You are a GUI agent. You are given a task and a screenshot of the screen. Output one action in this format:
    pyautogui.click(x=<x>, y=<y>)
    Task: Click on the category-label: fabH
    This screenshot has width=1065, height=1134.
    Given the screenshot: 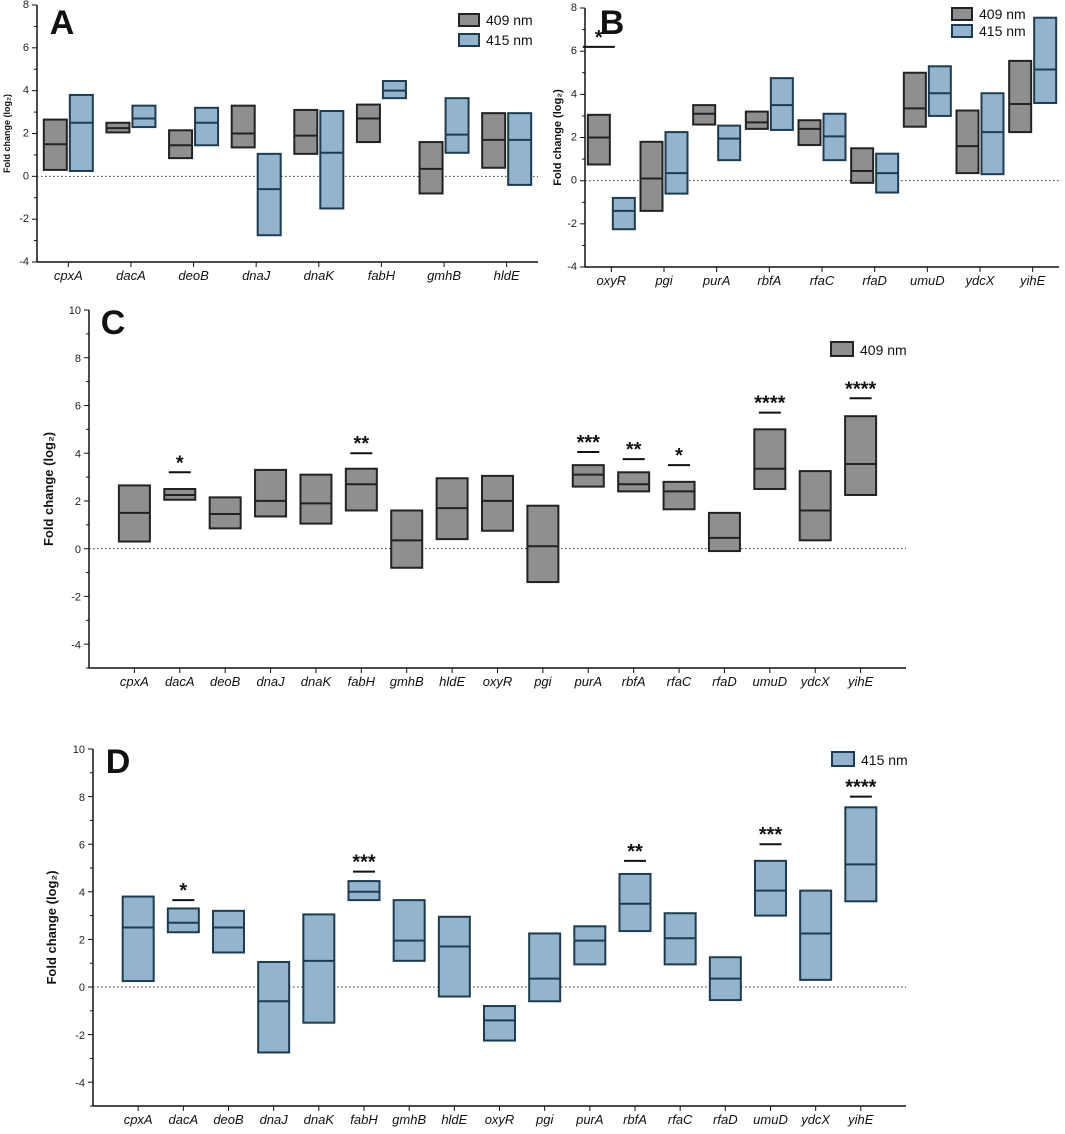 What is the action you would take?
    pyautogui.click(x=364, y=1119)
    